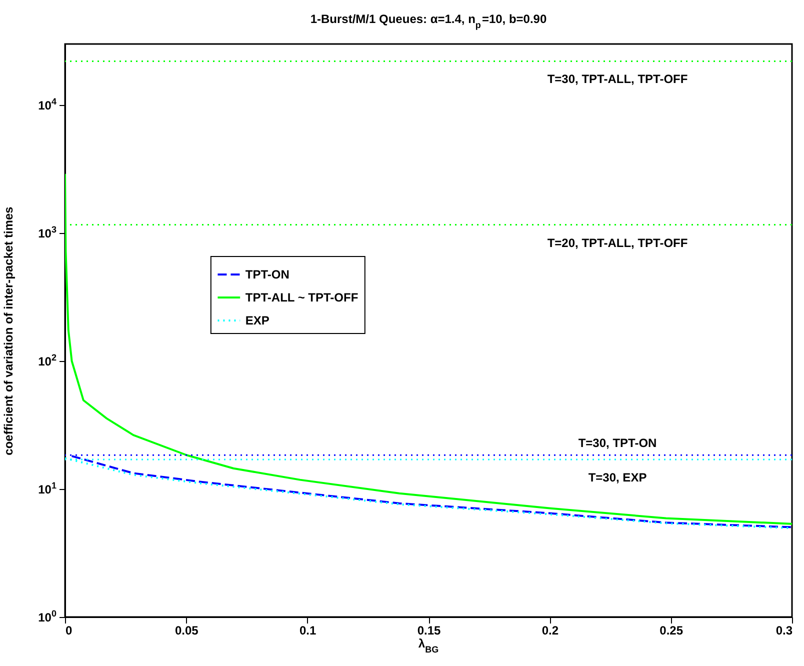  What do you see at coordinates (617, 243) in the screenshot?
I see `annotation: T=20, TPT-ALL, TPT-OFF` at bounding box center [617, 243].